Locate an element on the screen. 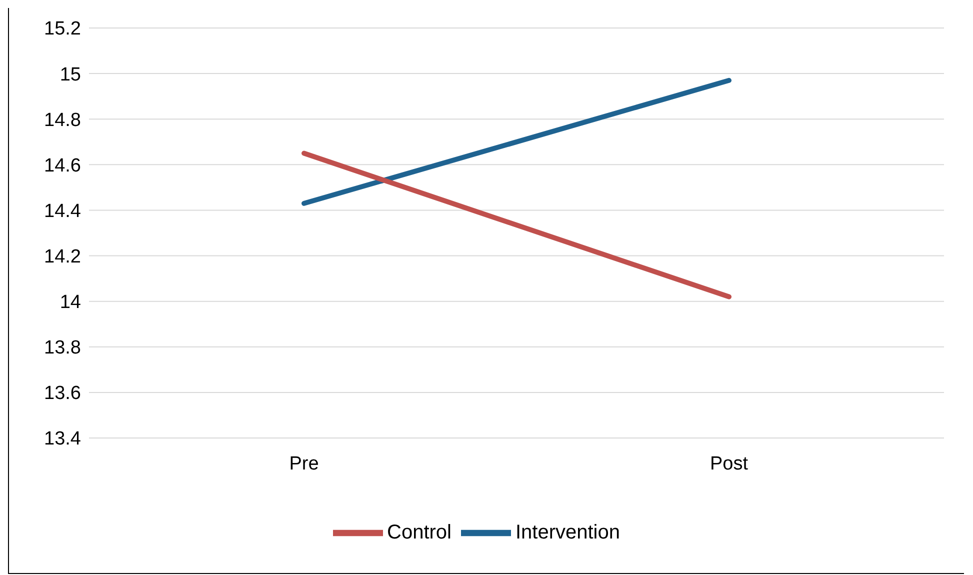  x-tick-label: Pre is located at coordinates (304, 463).